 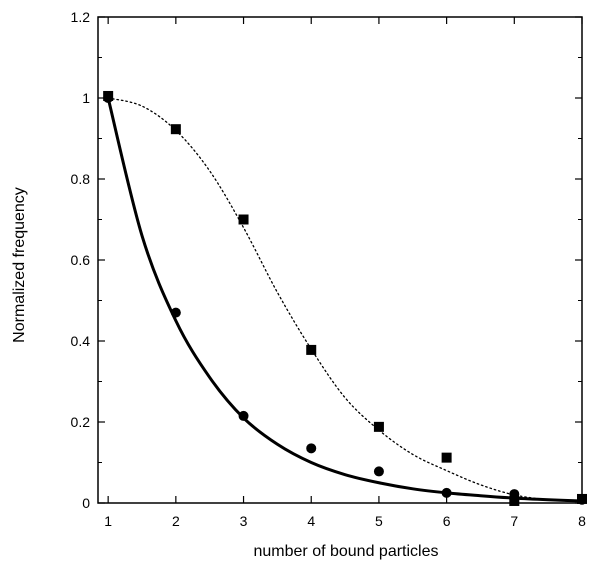 I want to click on x-tick-label: 1, so click(x=108, y=521).